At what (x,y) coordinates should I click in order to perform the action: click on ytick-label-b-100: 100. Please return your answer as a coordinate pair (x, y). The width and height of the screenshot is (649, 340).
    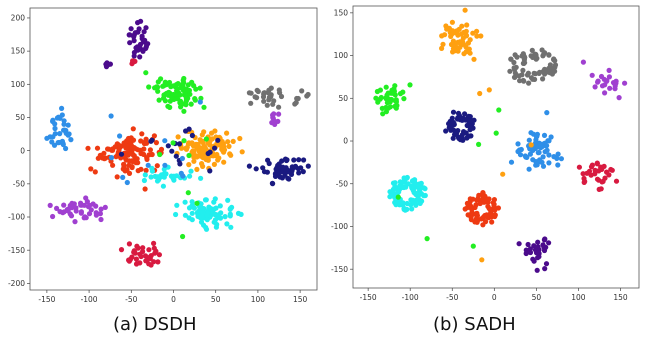
    Looking at the image, I should click on (341, 55).